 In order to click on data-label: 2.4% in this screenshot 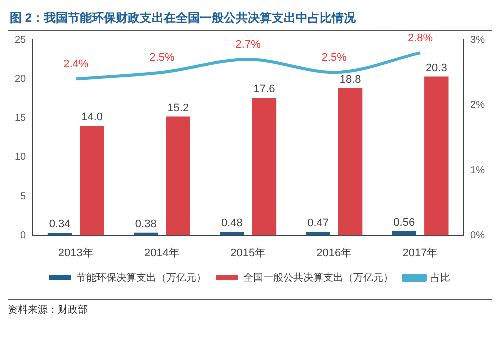, I will do `click(76, 64)`.